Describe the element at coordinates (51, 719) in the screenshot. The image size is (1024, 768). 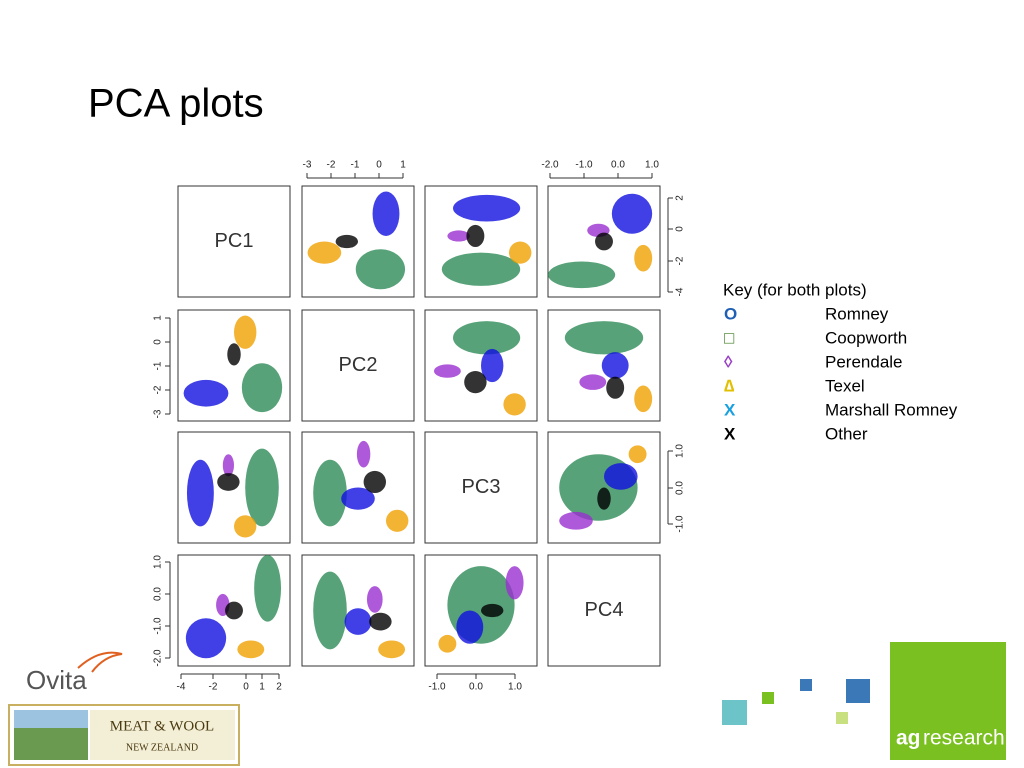
I see `meat-wool-sky` at that location.